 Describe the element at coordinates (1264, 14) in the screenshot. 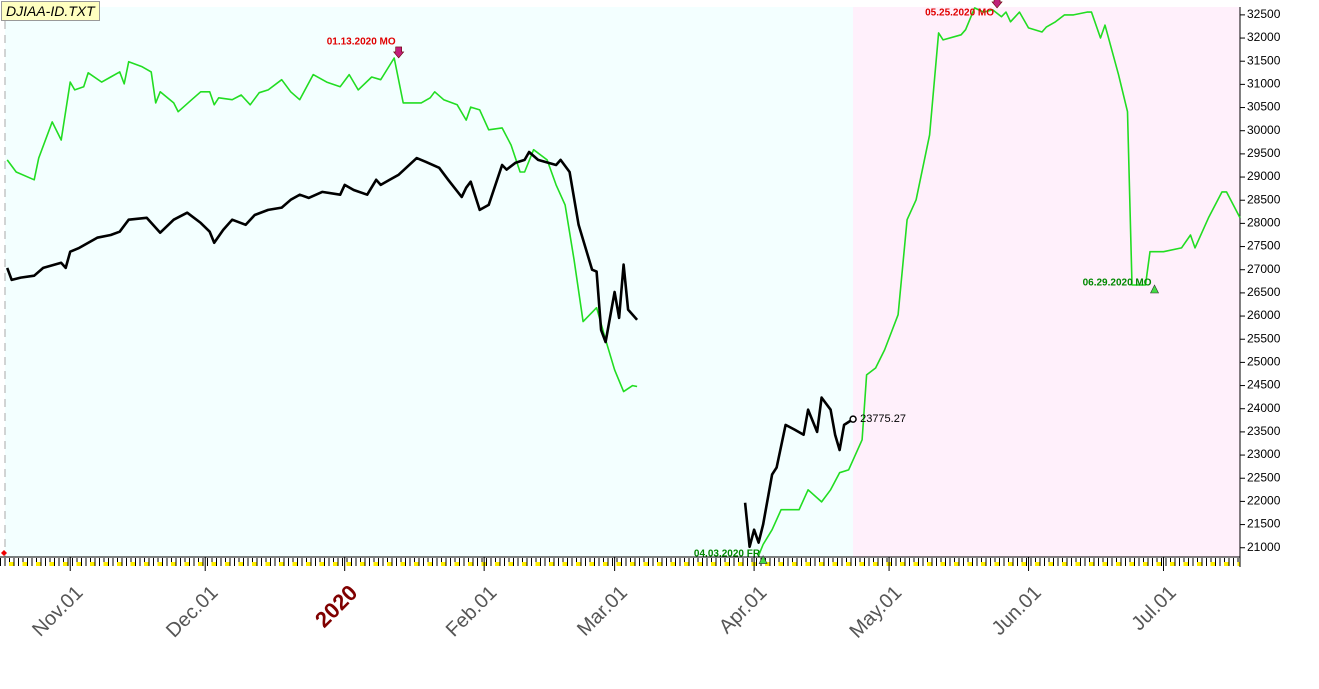

I see `y-tick-label: 32500` at that location.